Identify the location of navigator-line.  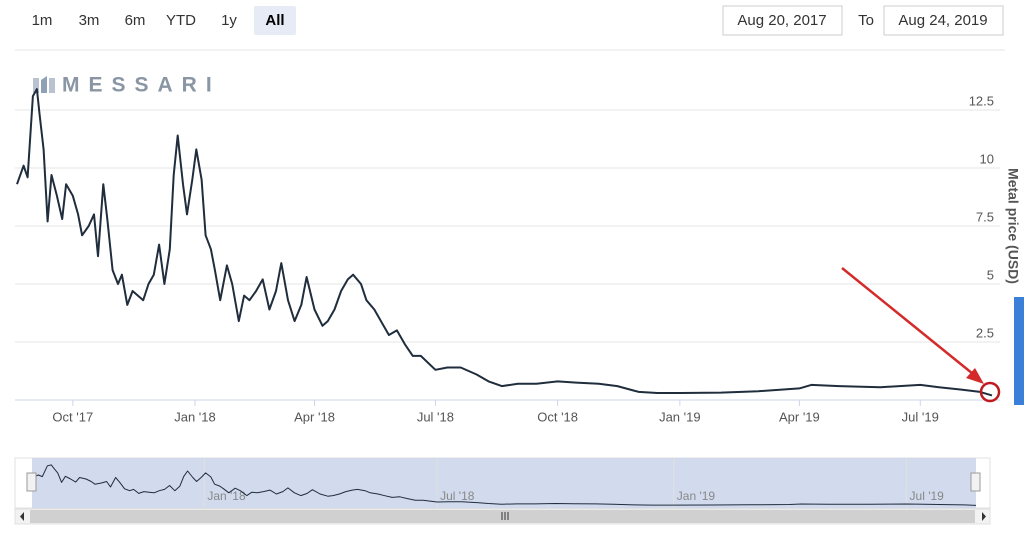
(504, 485).